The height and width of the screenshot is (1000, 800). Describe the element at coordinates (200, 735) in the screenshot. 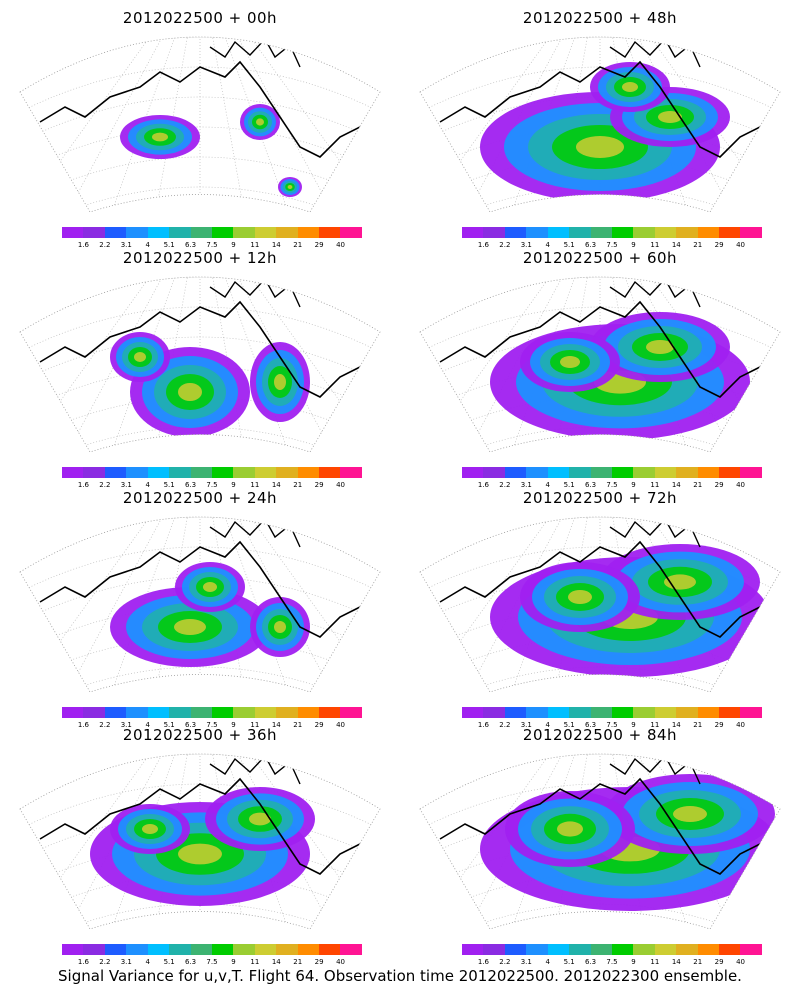

I see `panel-title: 2012022500 + 36h` at that location.